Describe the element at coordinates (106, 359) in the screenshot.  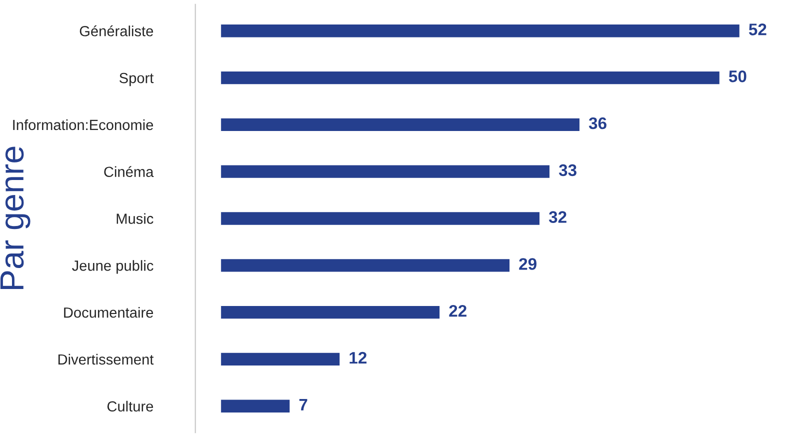
I see `y-tick-label: Divertissement` at that location.